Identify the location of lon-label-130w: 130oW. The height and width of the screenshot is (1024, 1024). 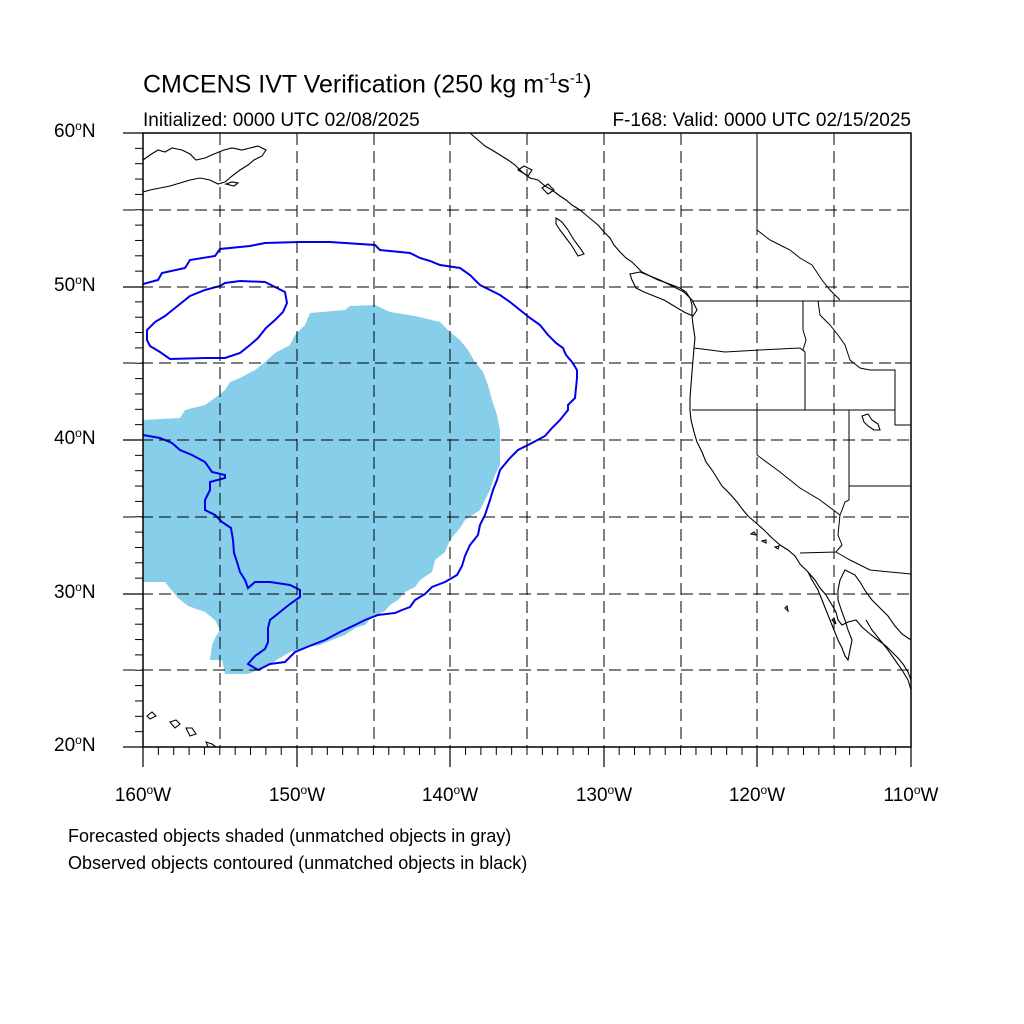
(604, 794).